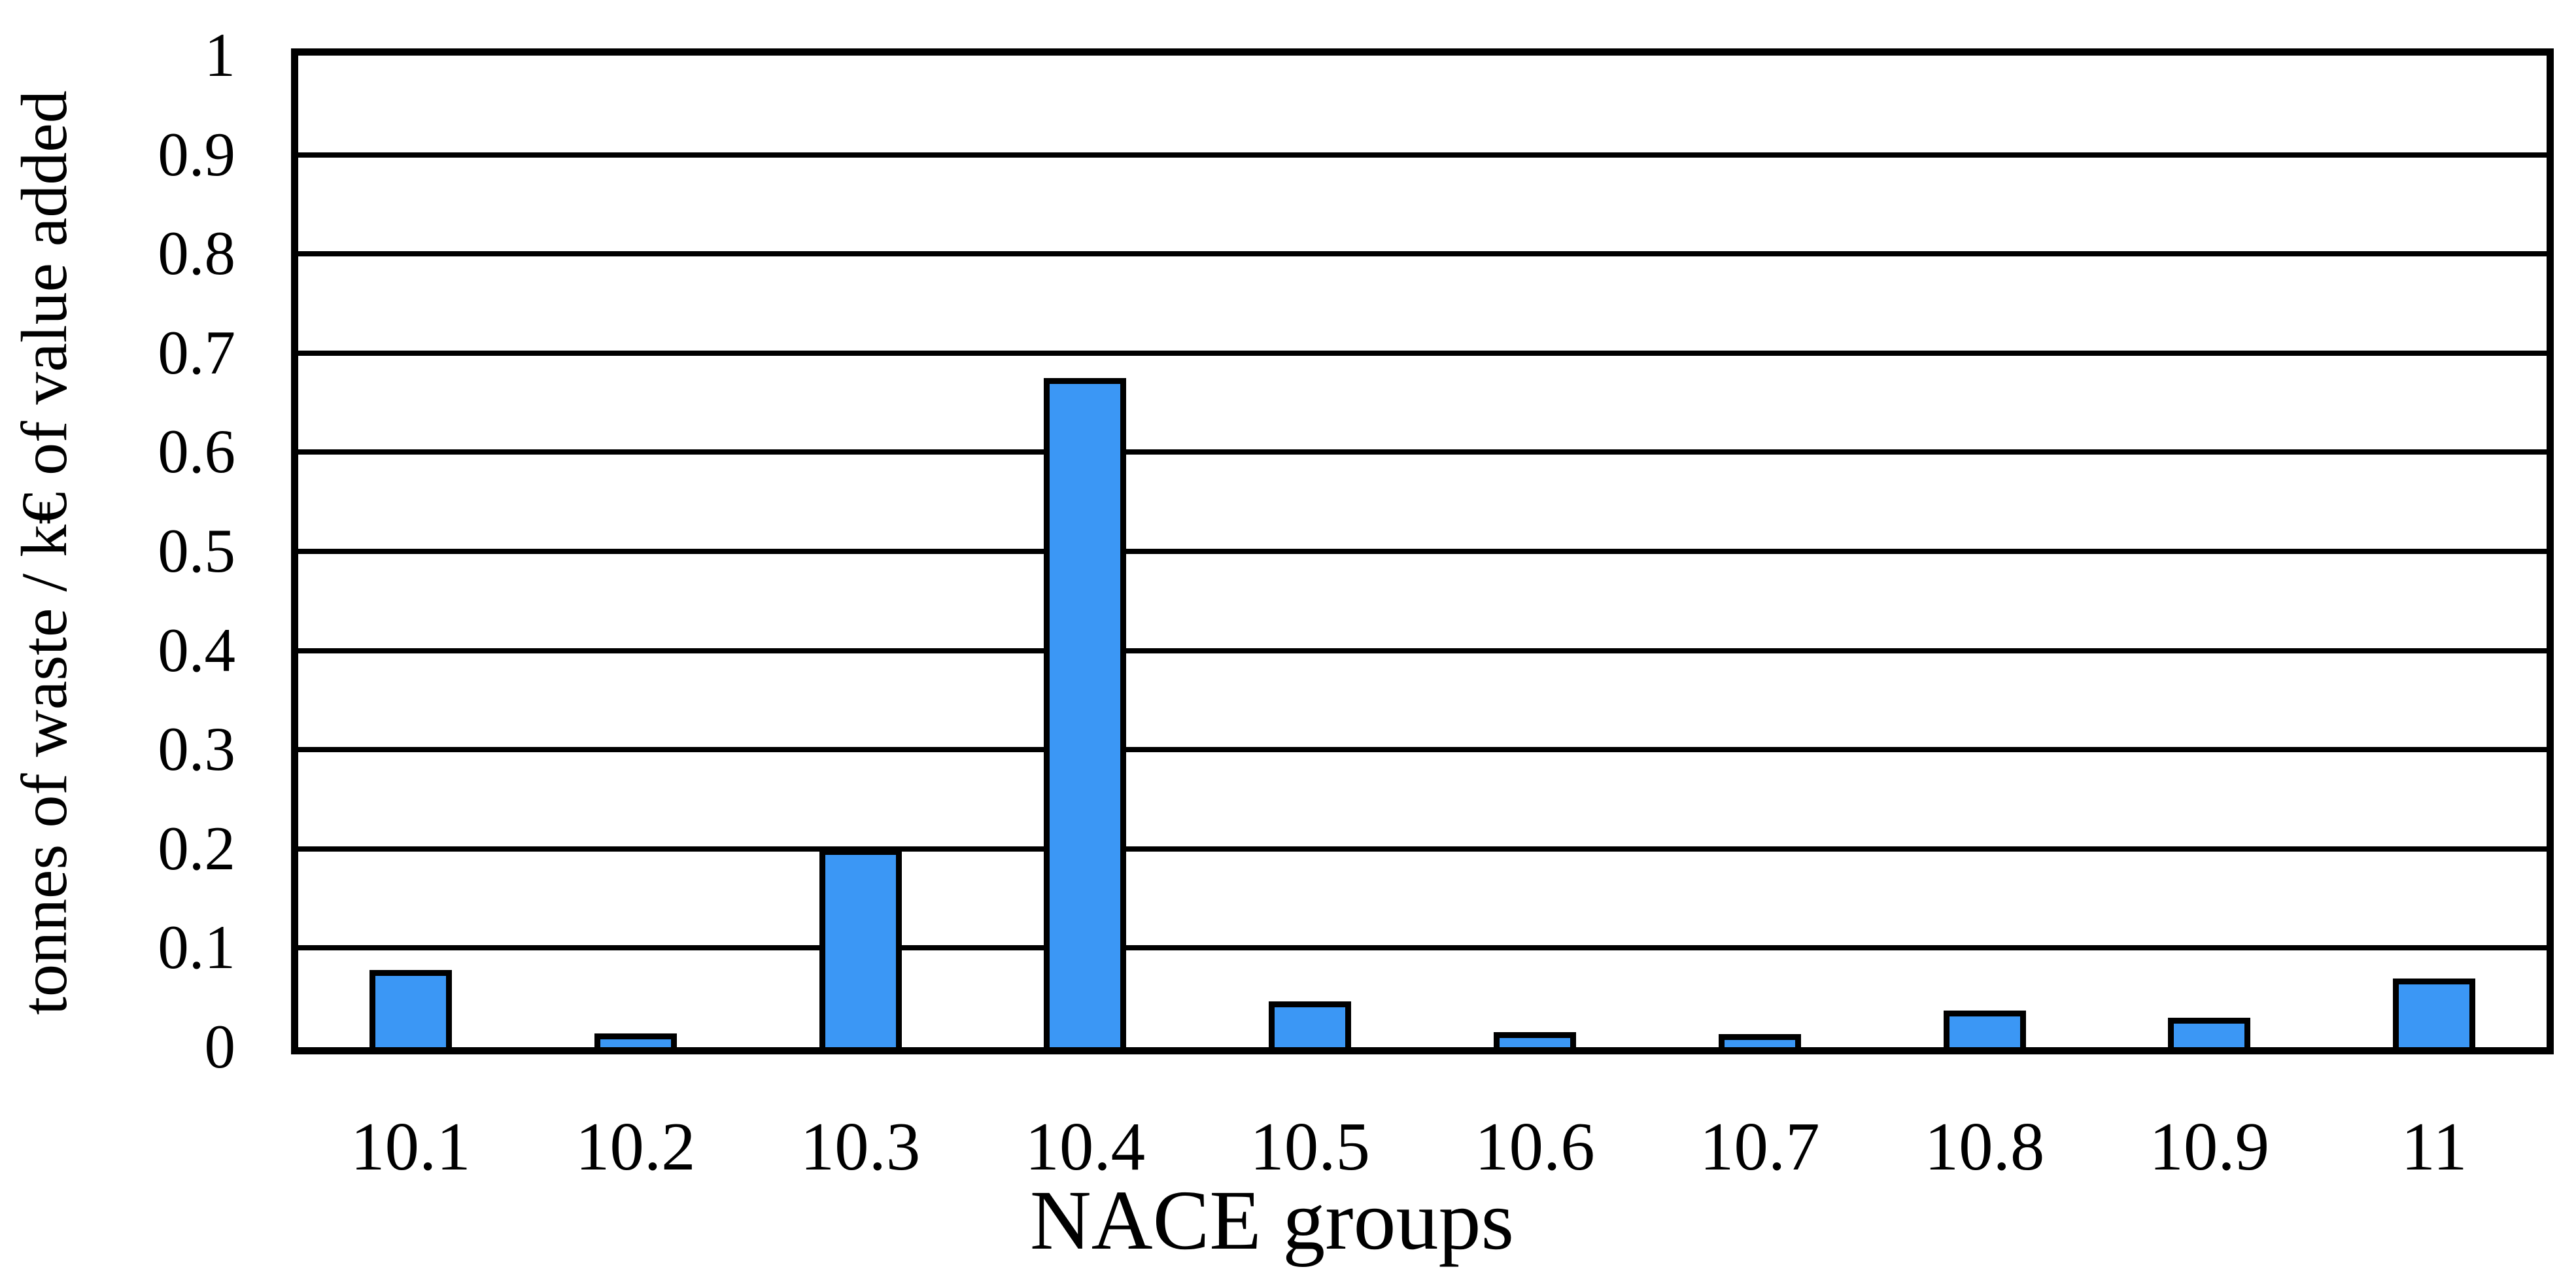 This screenshot has width=2576, height=1282. What do you see at coordinates (636, 1146) in the screenshot?
I see `x-tick-label-10.2: 10.2` at bounding box center [636, 1146].